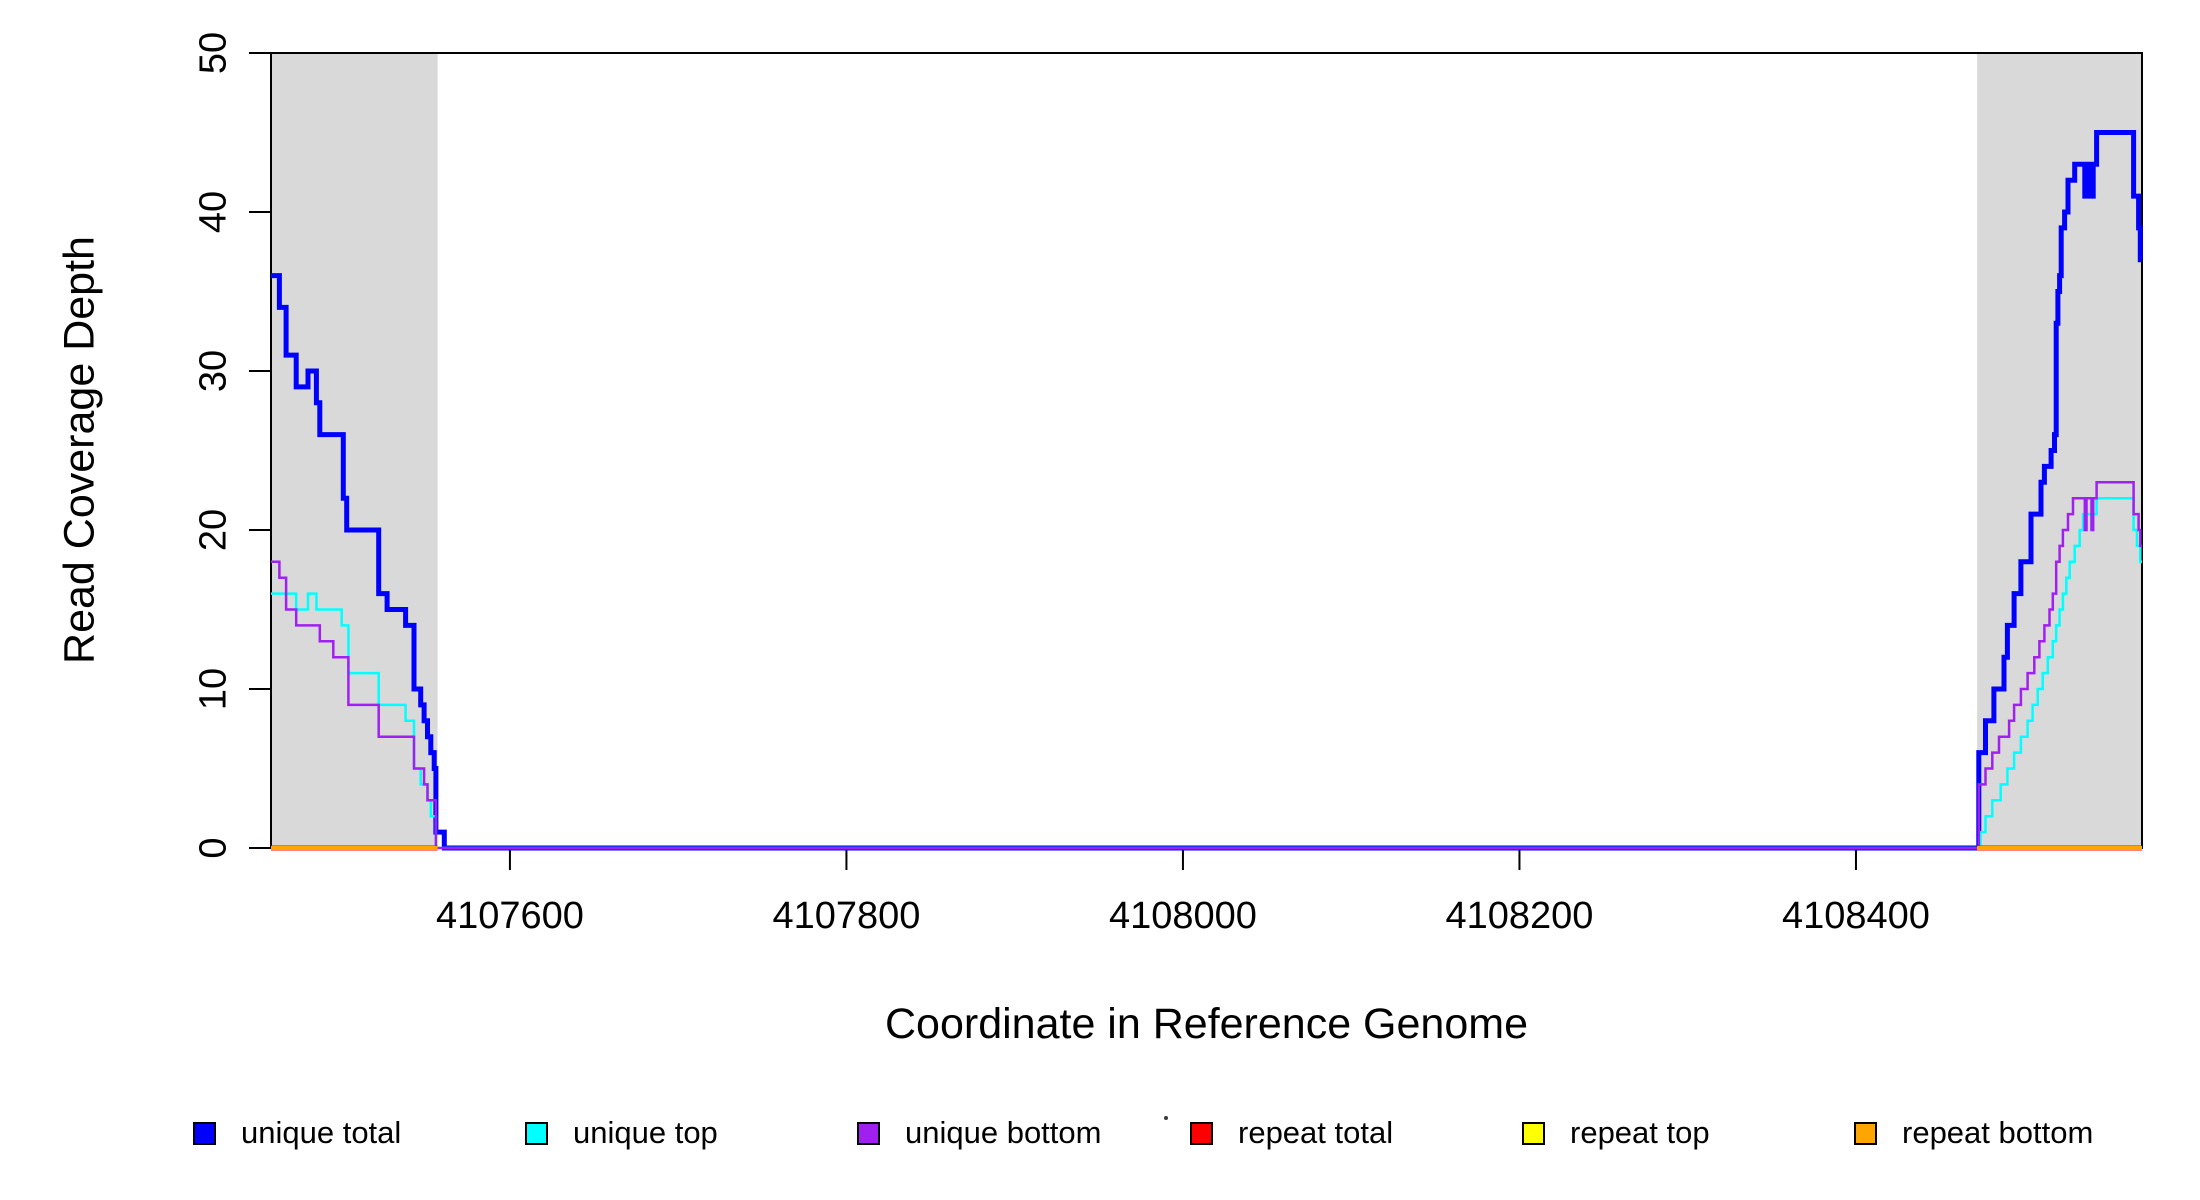  I want to click on legend-item-repeat-top: repeat top, so click(1616, 1133).